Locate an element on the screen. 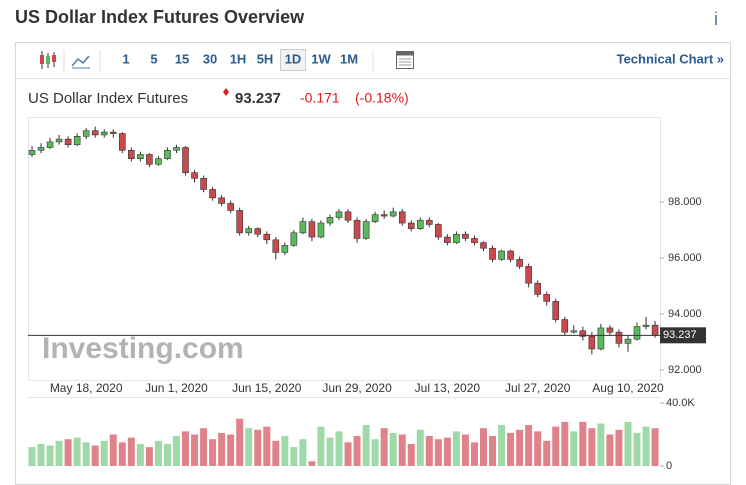 The width and height of the screenshot is (746, 485). technical-chart-link: Technical Chart » is located at coordinates (670, 58).